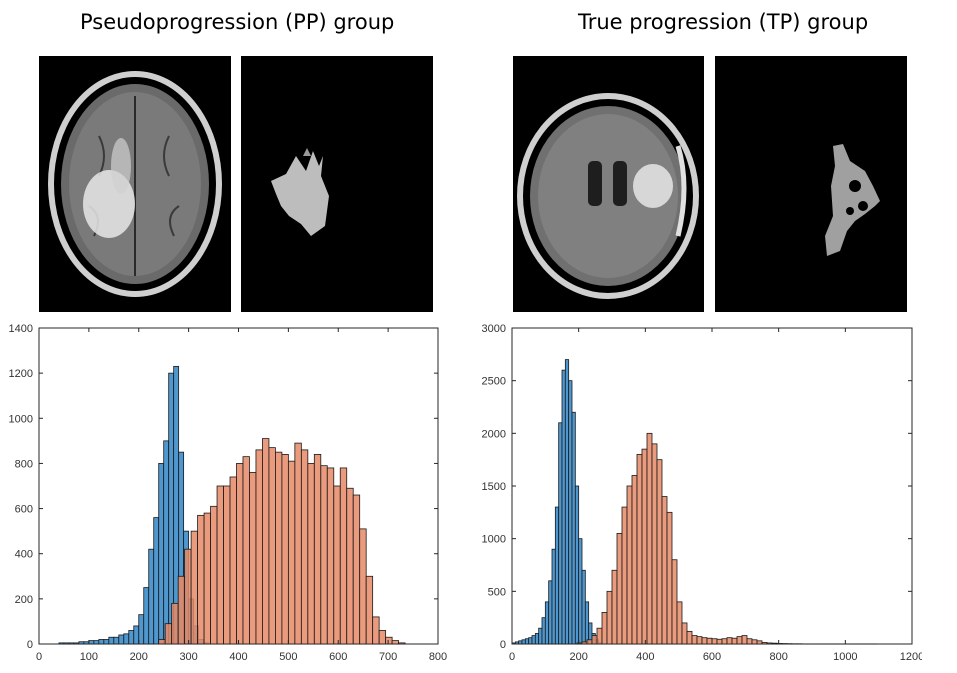 This screenshot has height=673, width=957. I want to click on pp-mri-brain-image, so click(135, 184).